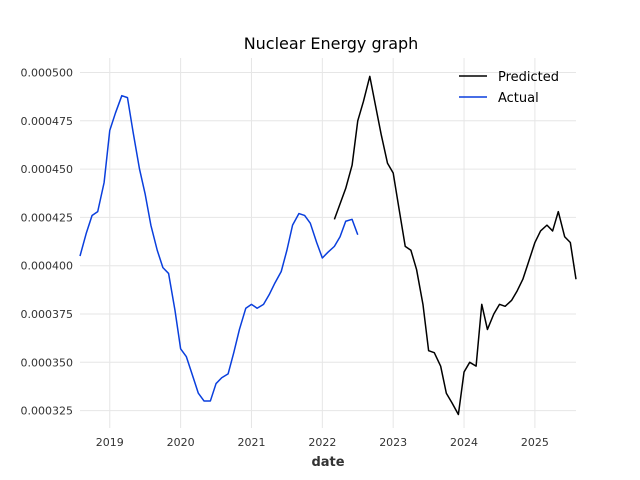  What do you see at coordinates (327, 462) in the screenshot?
I see `x-axis-label: date` at bounding box center [327, 462].